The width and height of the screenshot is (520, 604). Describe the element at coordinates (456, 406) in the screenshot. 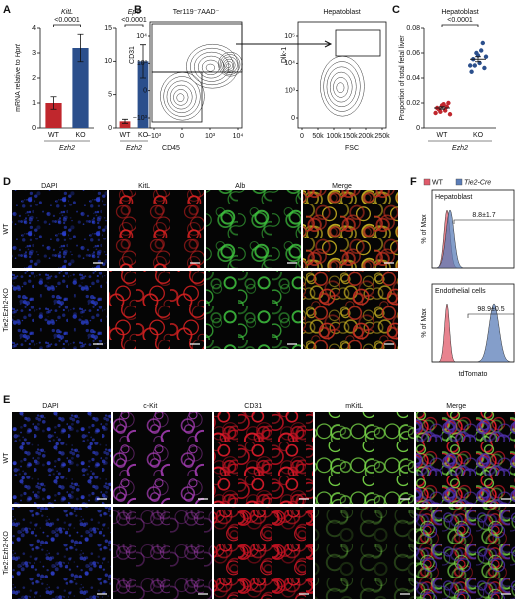

I see `column-label: Merge` at that location.